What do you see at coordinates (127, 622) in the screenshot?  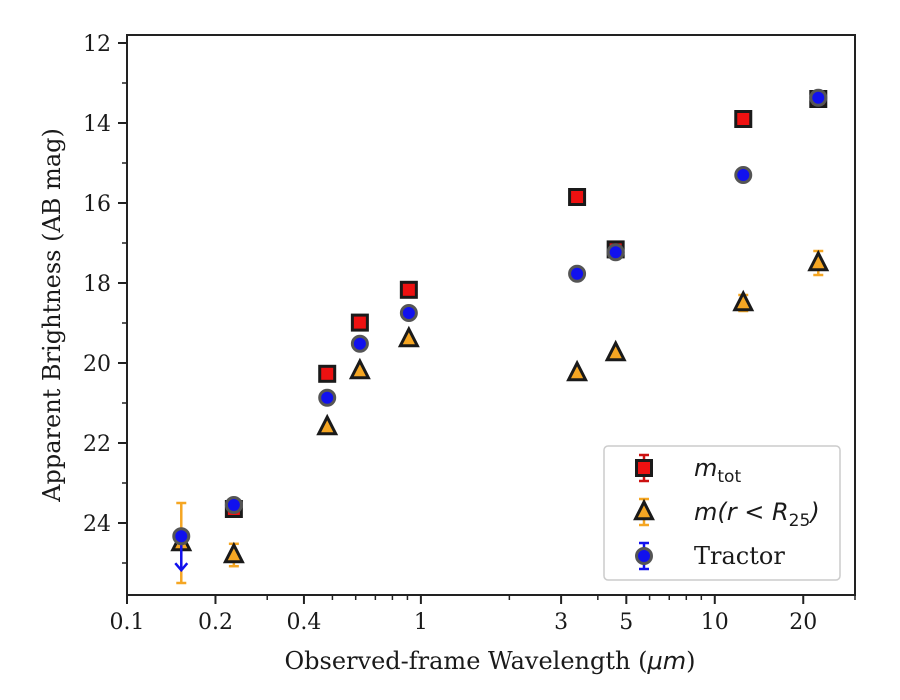 I see `x-tick-label: 0.1` at bounding box center [127, 622].